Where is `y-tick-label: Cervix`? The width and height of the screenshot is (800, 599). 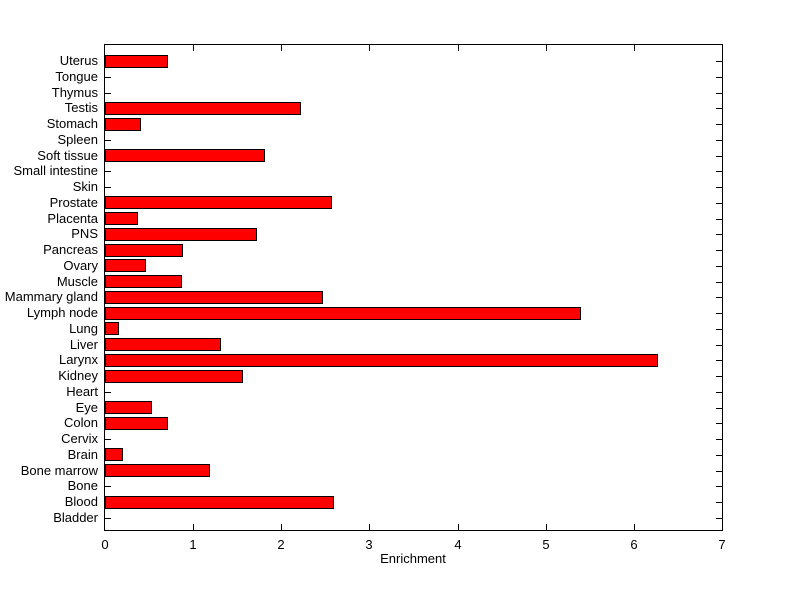
y-tick-label: Cervix is located at coordinates (79, 439).